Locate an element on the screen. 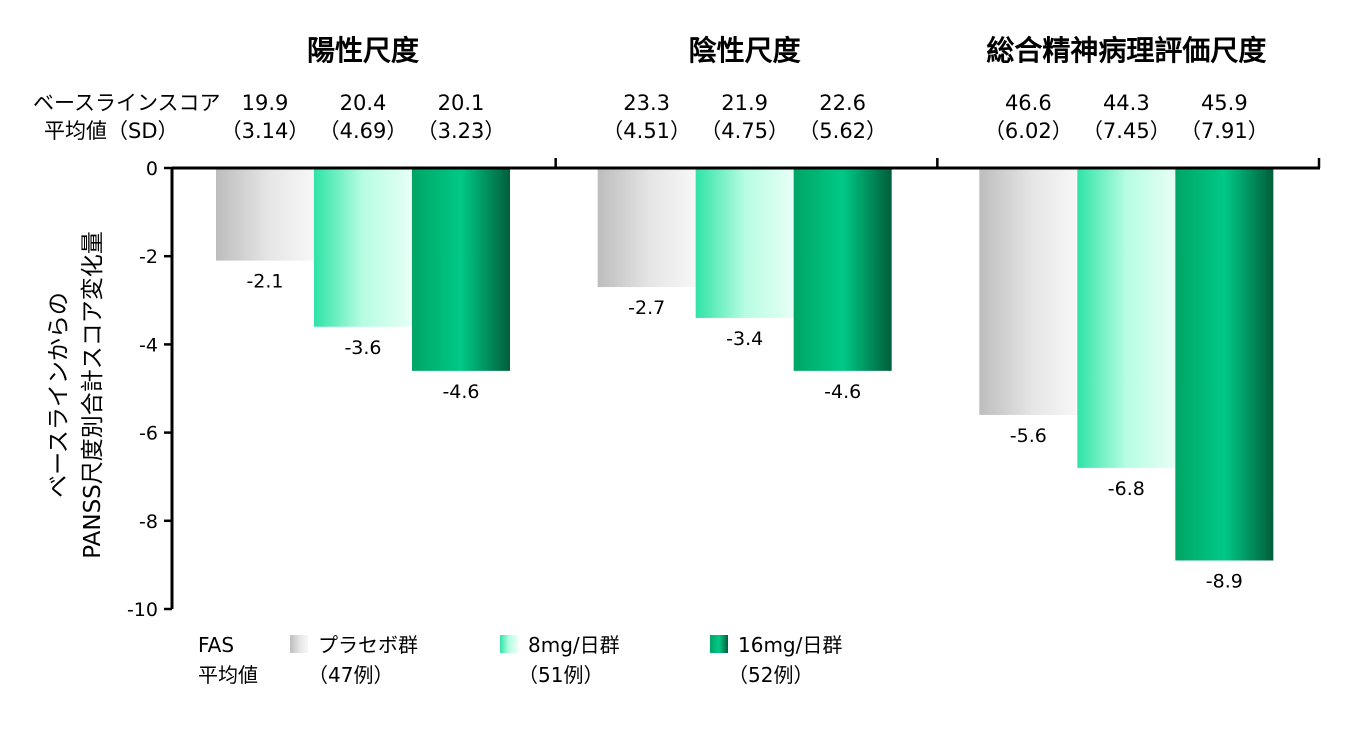  legend-count: （52例） is located at coordinates (770, 675).